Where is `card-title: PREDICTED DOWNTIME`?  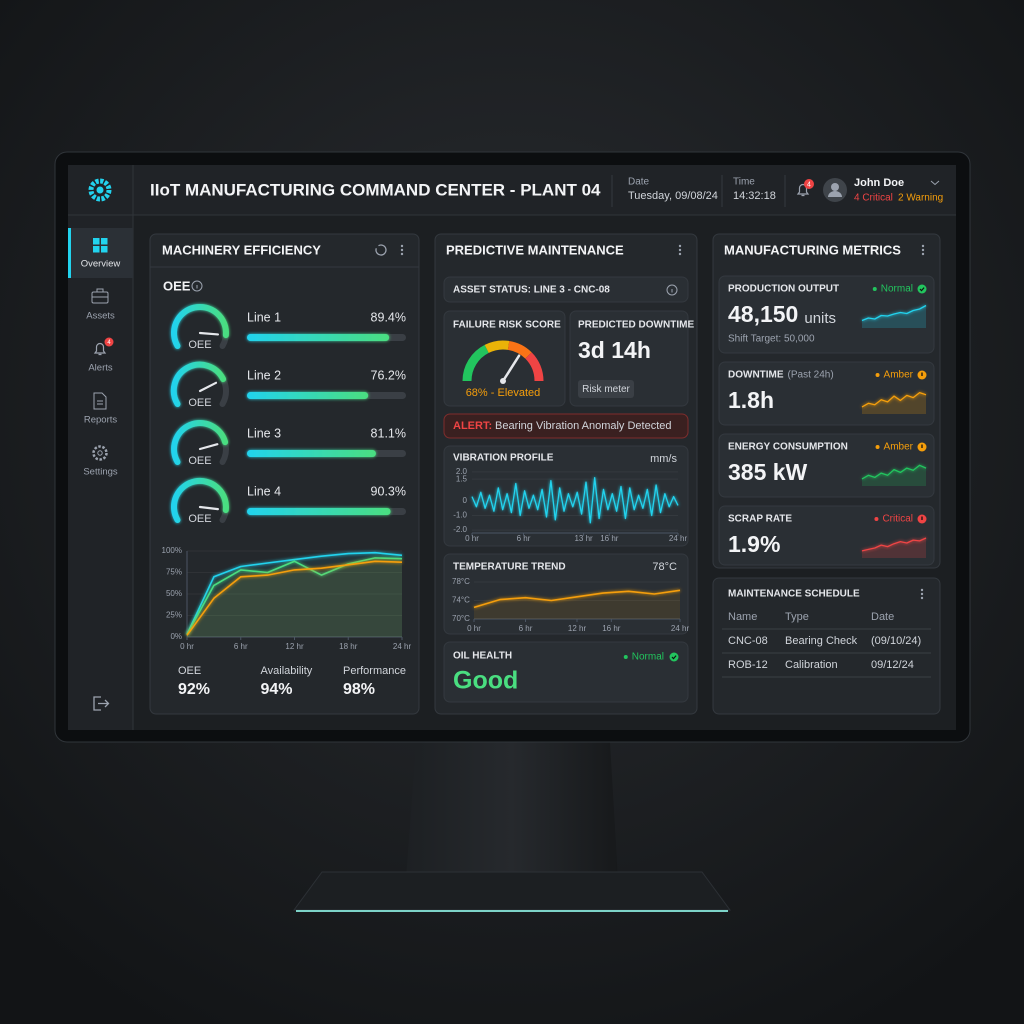
card-title: PREDICTED DOWNTIME is located at coordinates (636, 325).